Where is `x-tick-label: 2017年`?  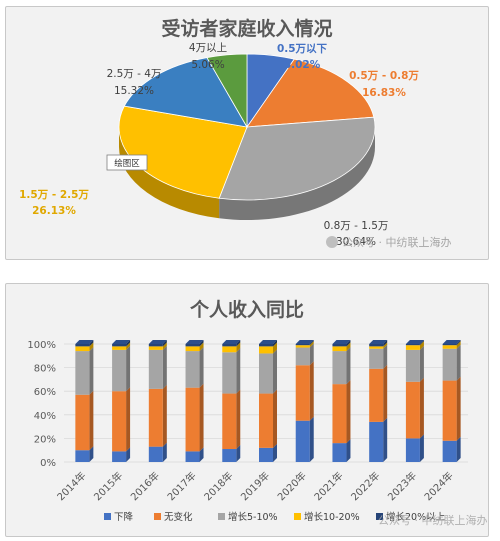 x-tick-label: 2017年 is located at coordinates (181, 486).